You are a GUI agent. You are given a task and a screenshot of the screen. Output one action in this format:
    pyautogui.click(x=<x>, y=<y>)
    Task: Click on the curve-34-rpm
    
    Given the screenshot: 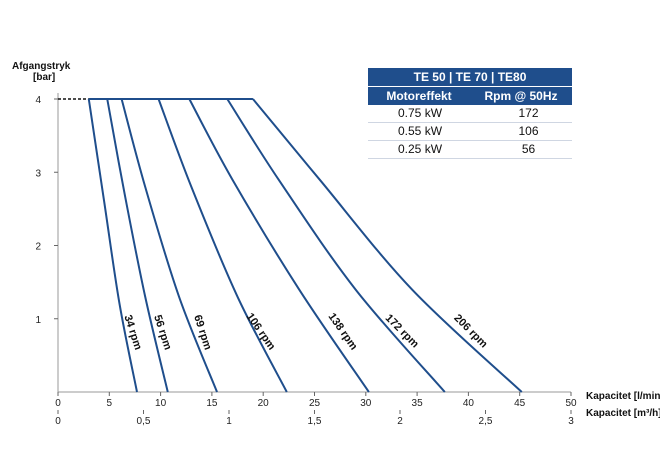 What is the action you would take?
    pyautogui.click(x=112, y=245)
    